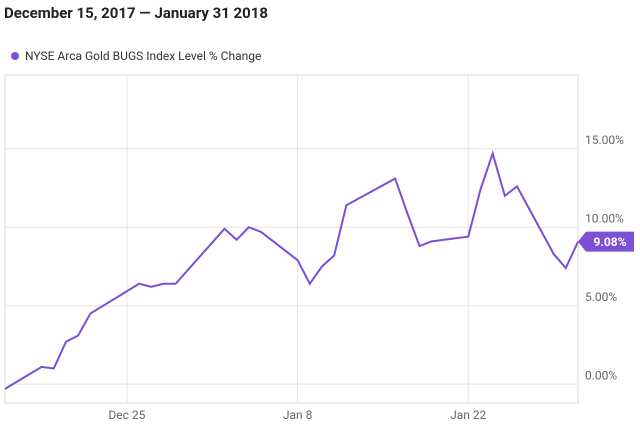 The image size is (640, 438). I want to click on value-label: 9.08%, so click(609, 242).